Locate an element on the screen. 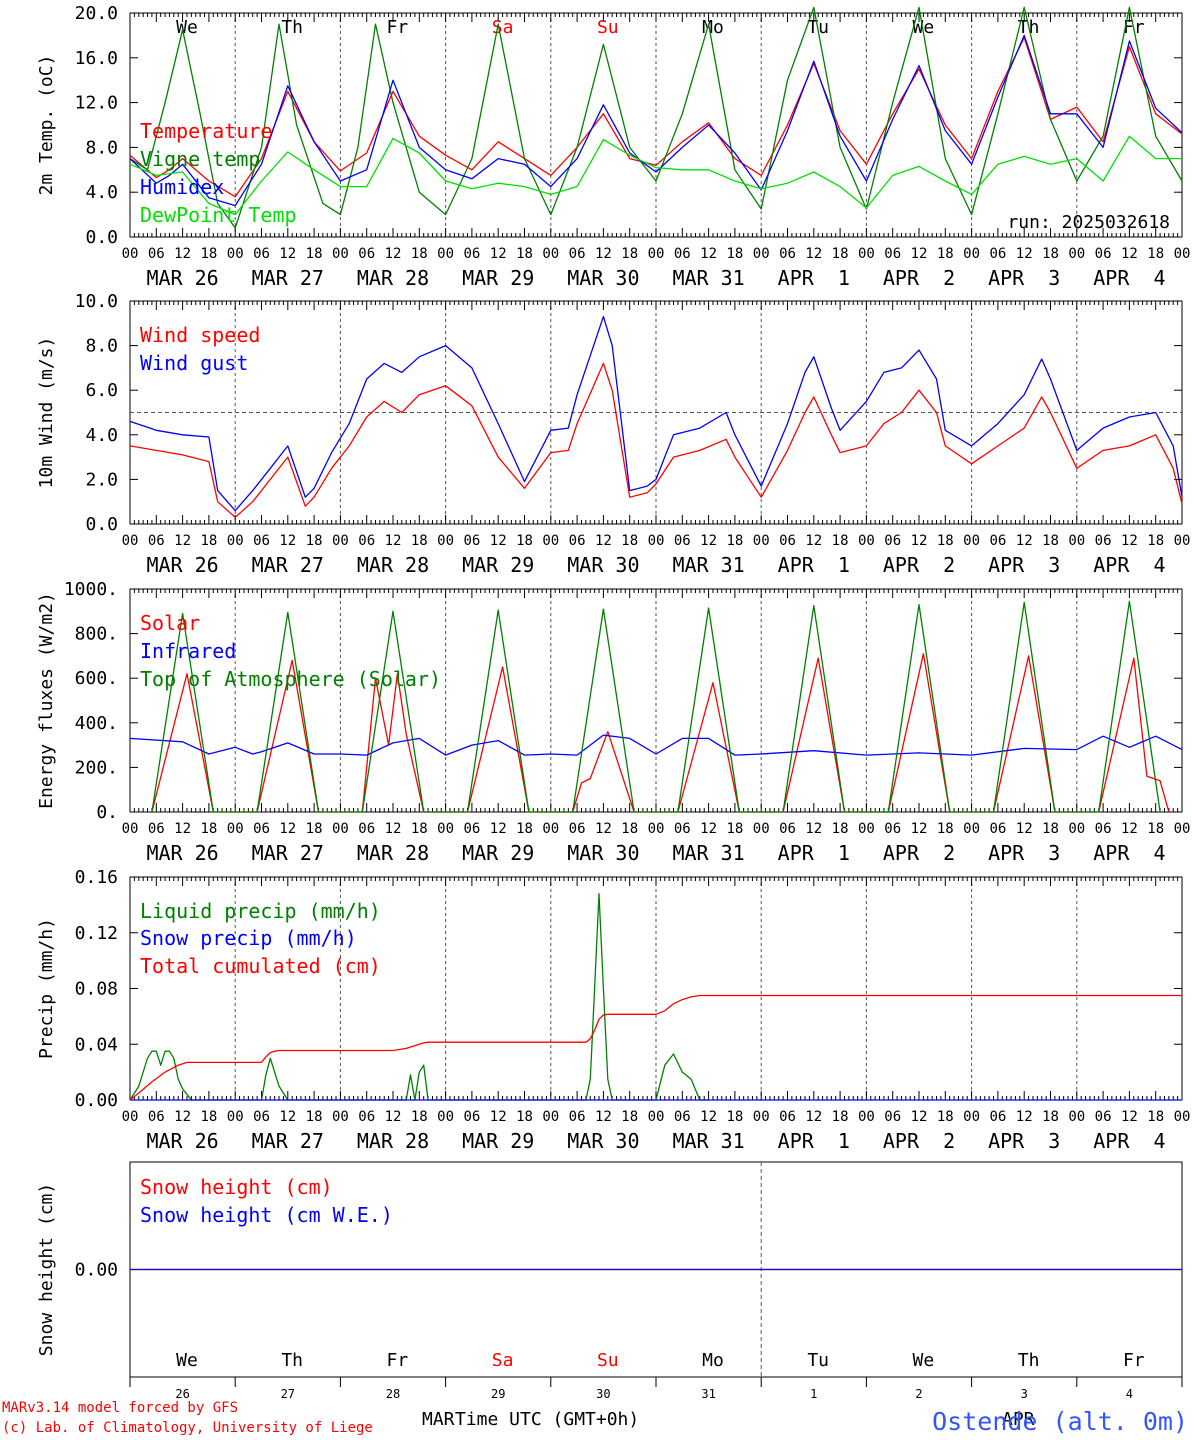  date-label: MAR 30 is located at coordinates (603, 1141).